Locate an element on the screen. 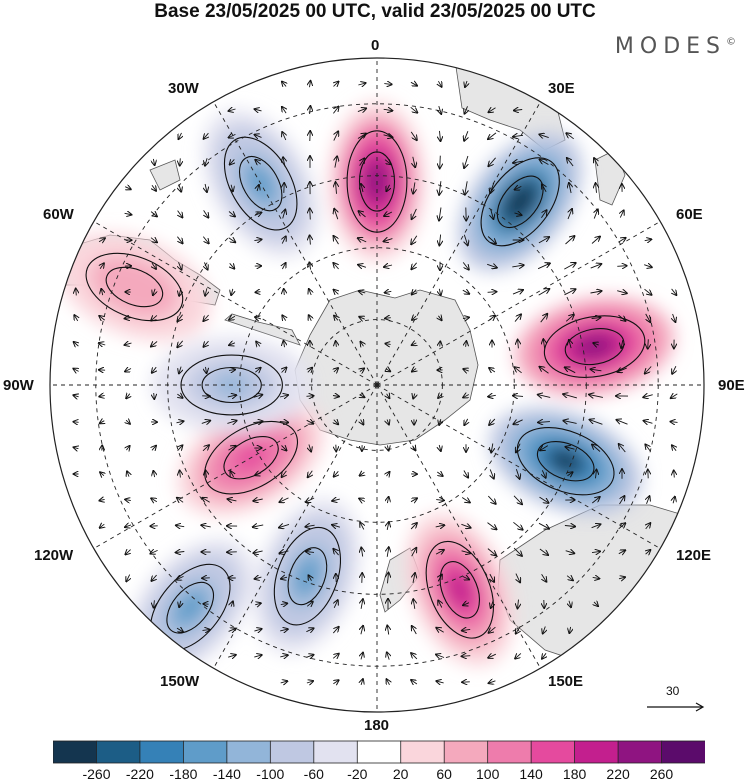 The height and width of the screenshot is (783, 750). reference-vector-value: 30 is located at coordinates (673, 691).